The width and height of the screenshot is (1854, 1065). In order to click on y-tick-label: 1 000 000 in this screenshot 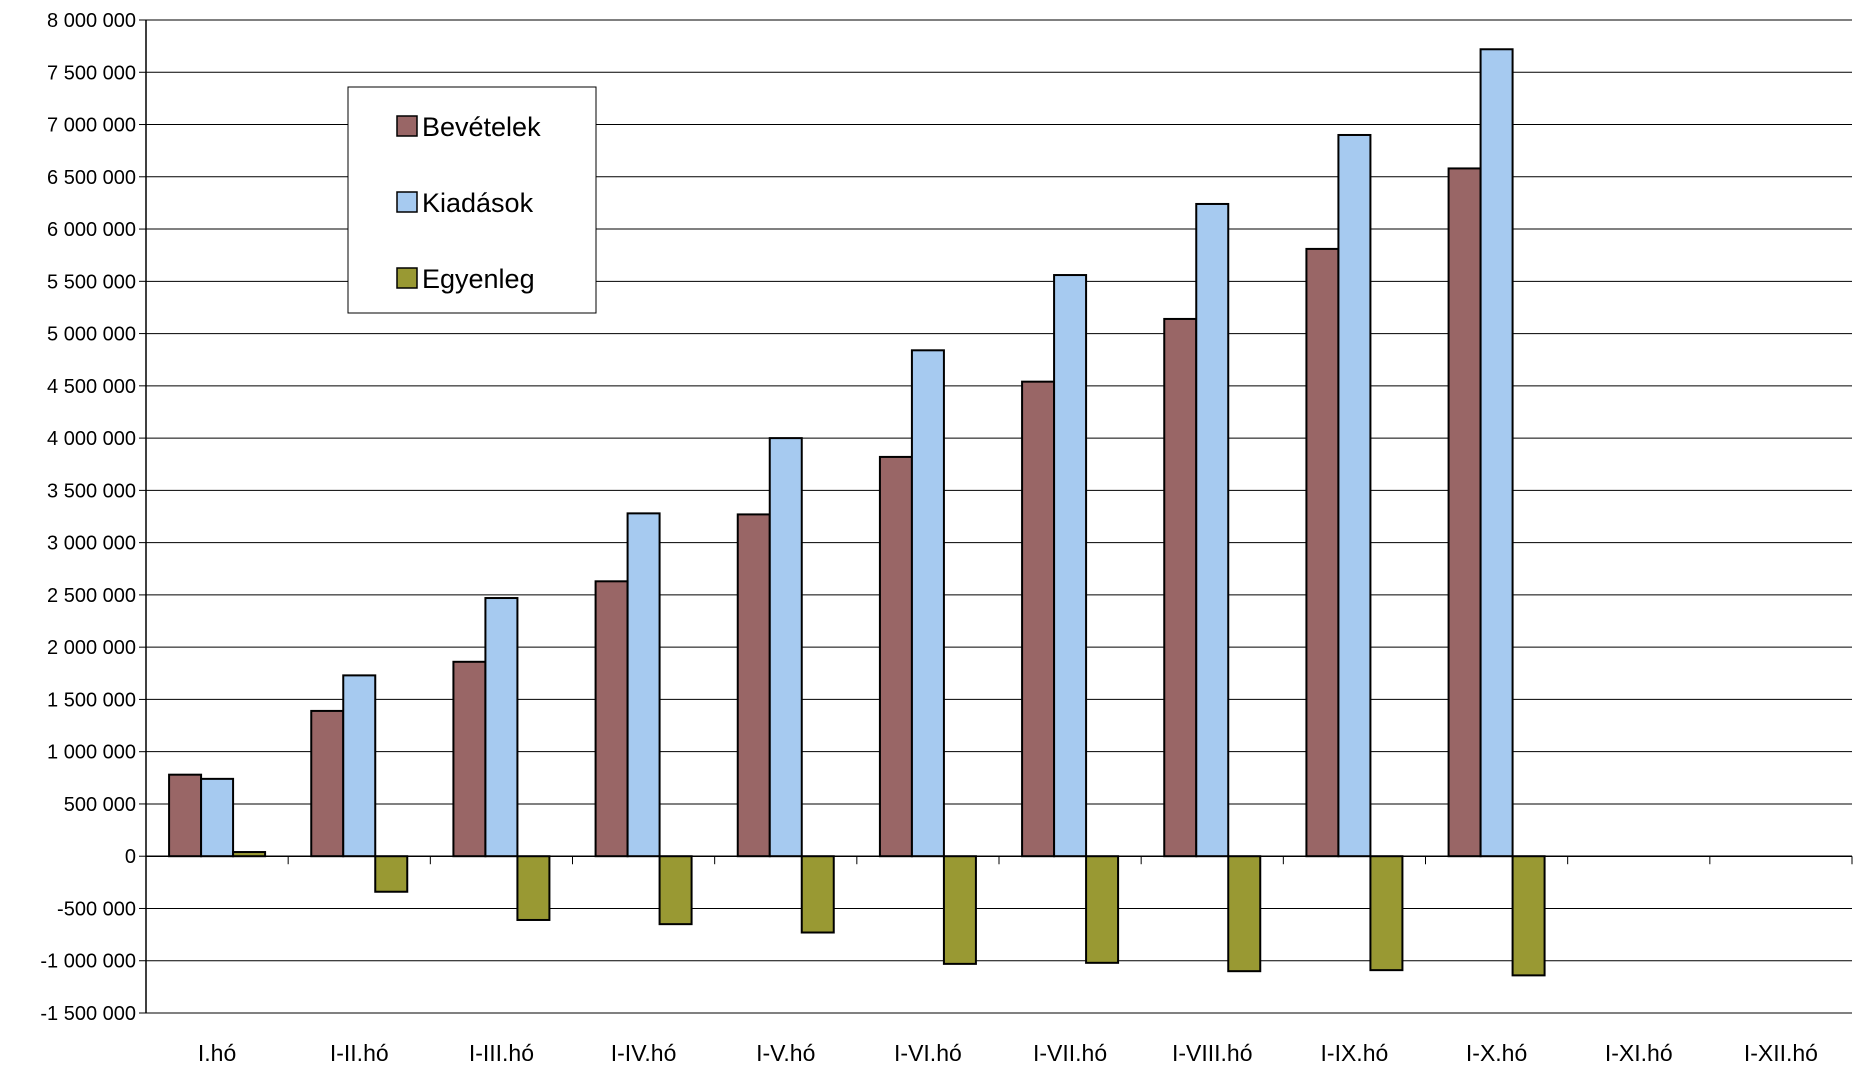, I will do `click(91, 753)`.